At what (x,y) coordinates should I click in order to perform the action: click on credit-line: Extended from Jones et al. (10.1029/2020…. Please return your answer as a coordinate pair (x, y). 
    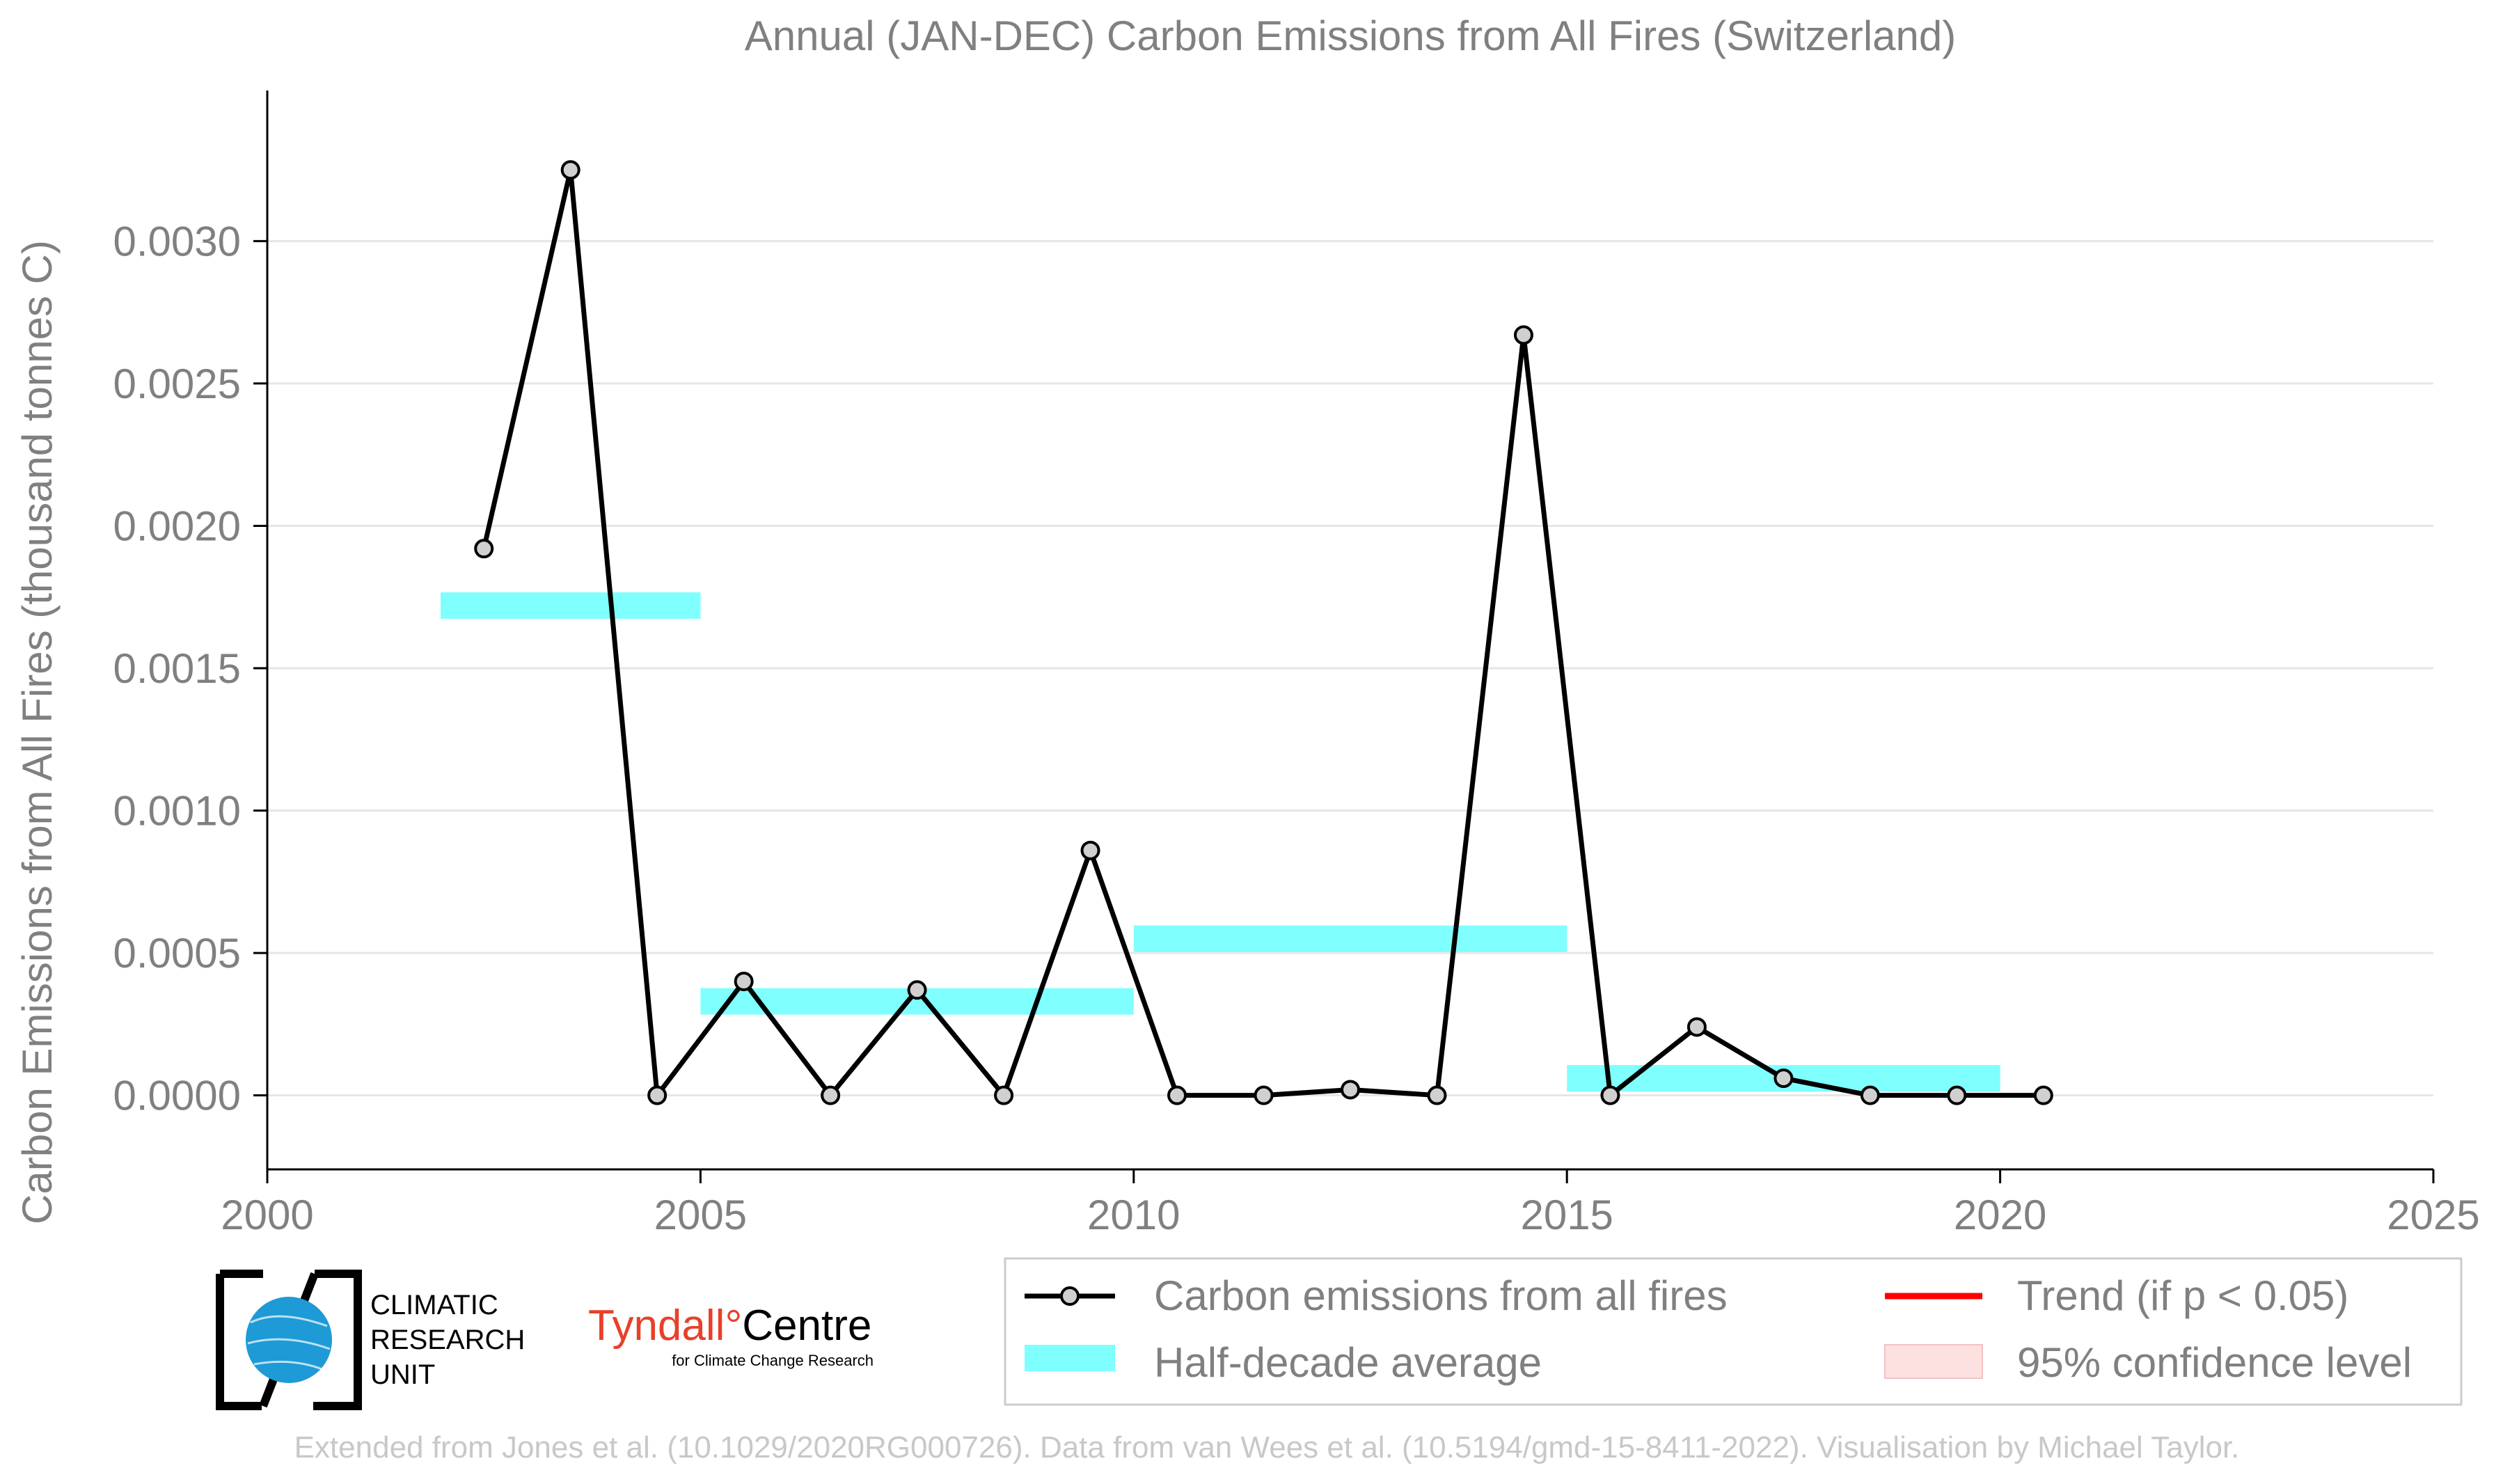
    Looking at the image, I should click on (1267, 1448).